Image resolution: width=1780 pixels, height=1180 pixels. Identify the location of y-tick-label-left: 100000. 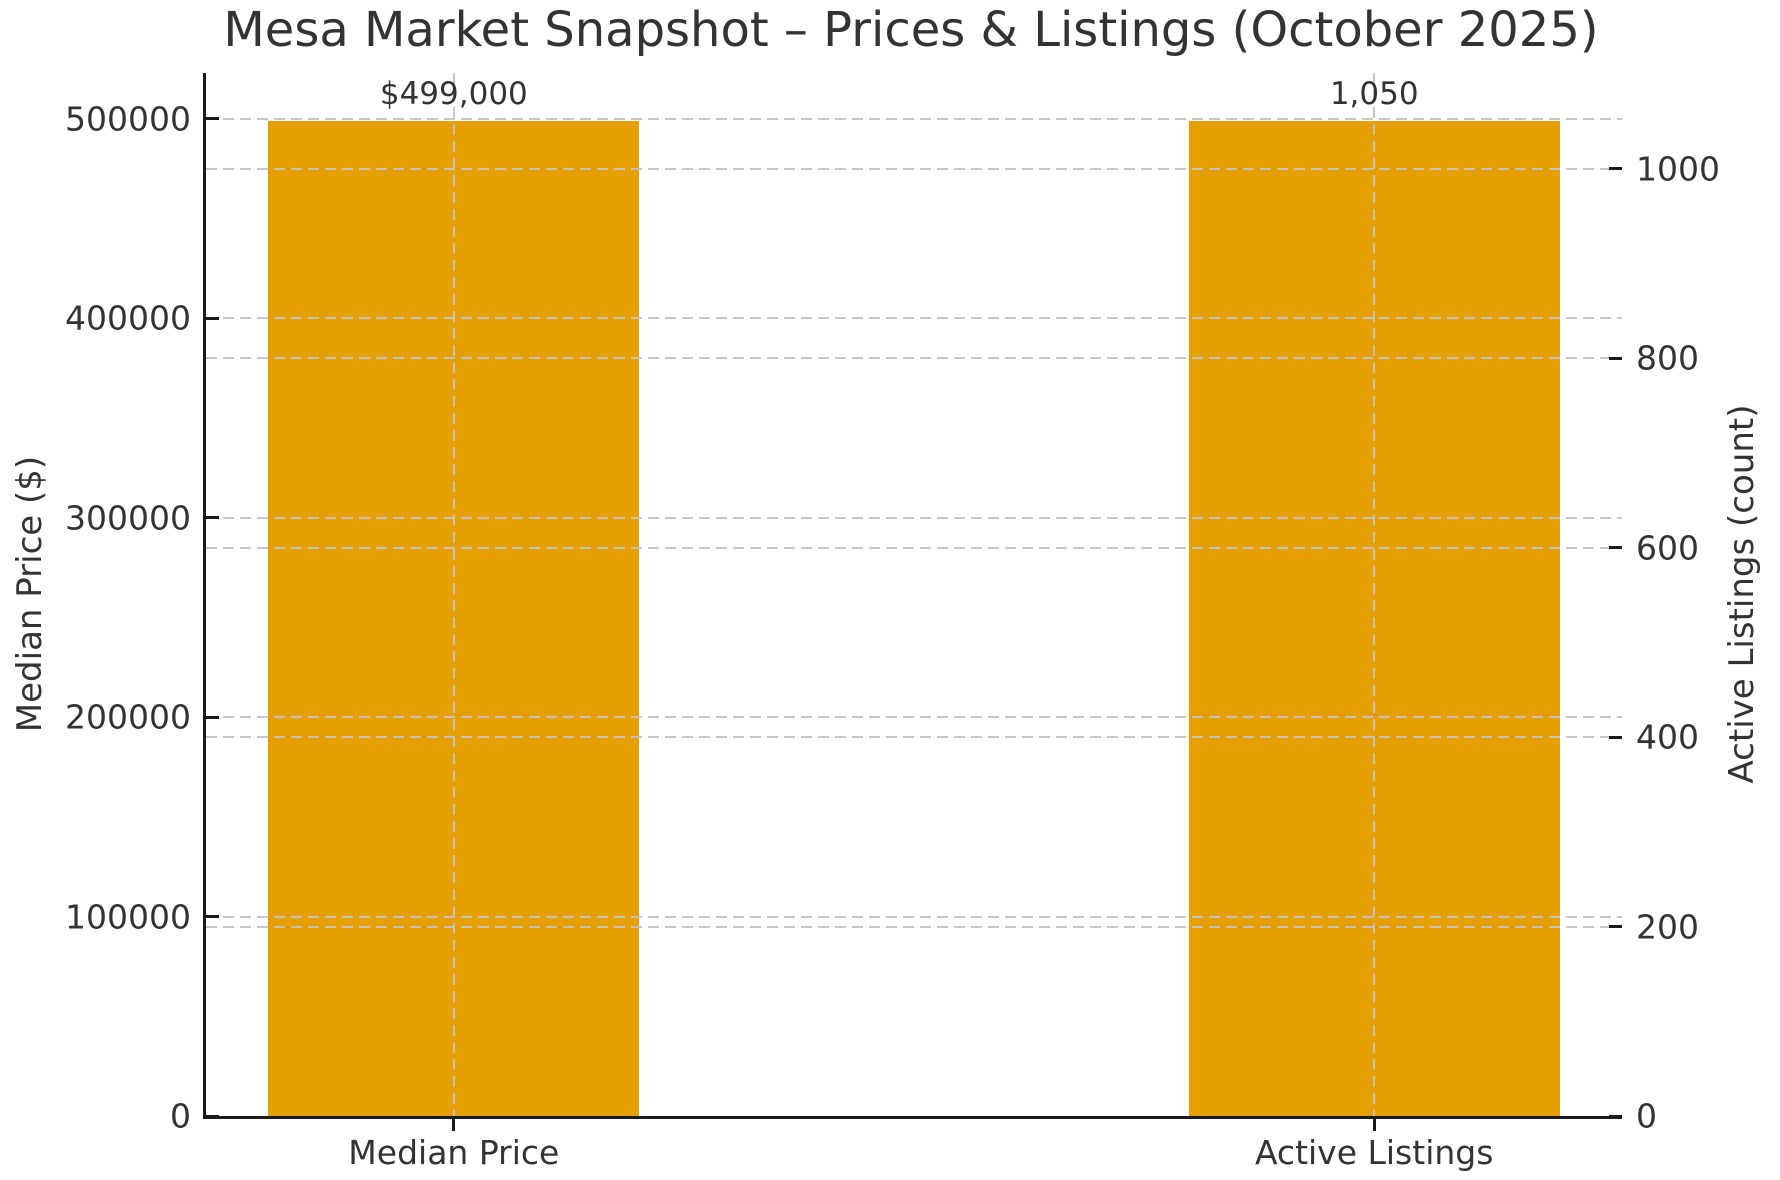
(128, 917).